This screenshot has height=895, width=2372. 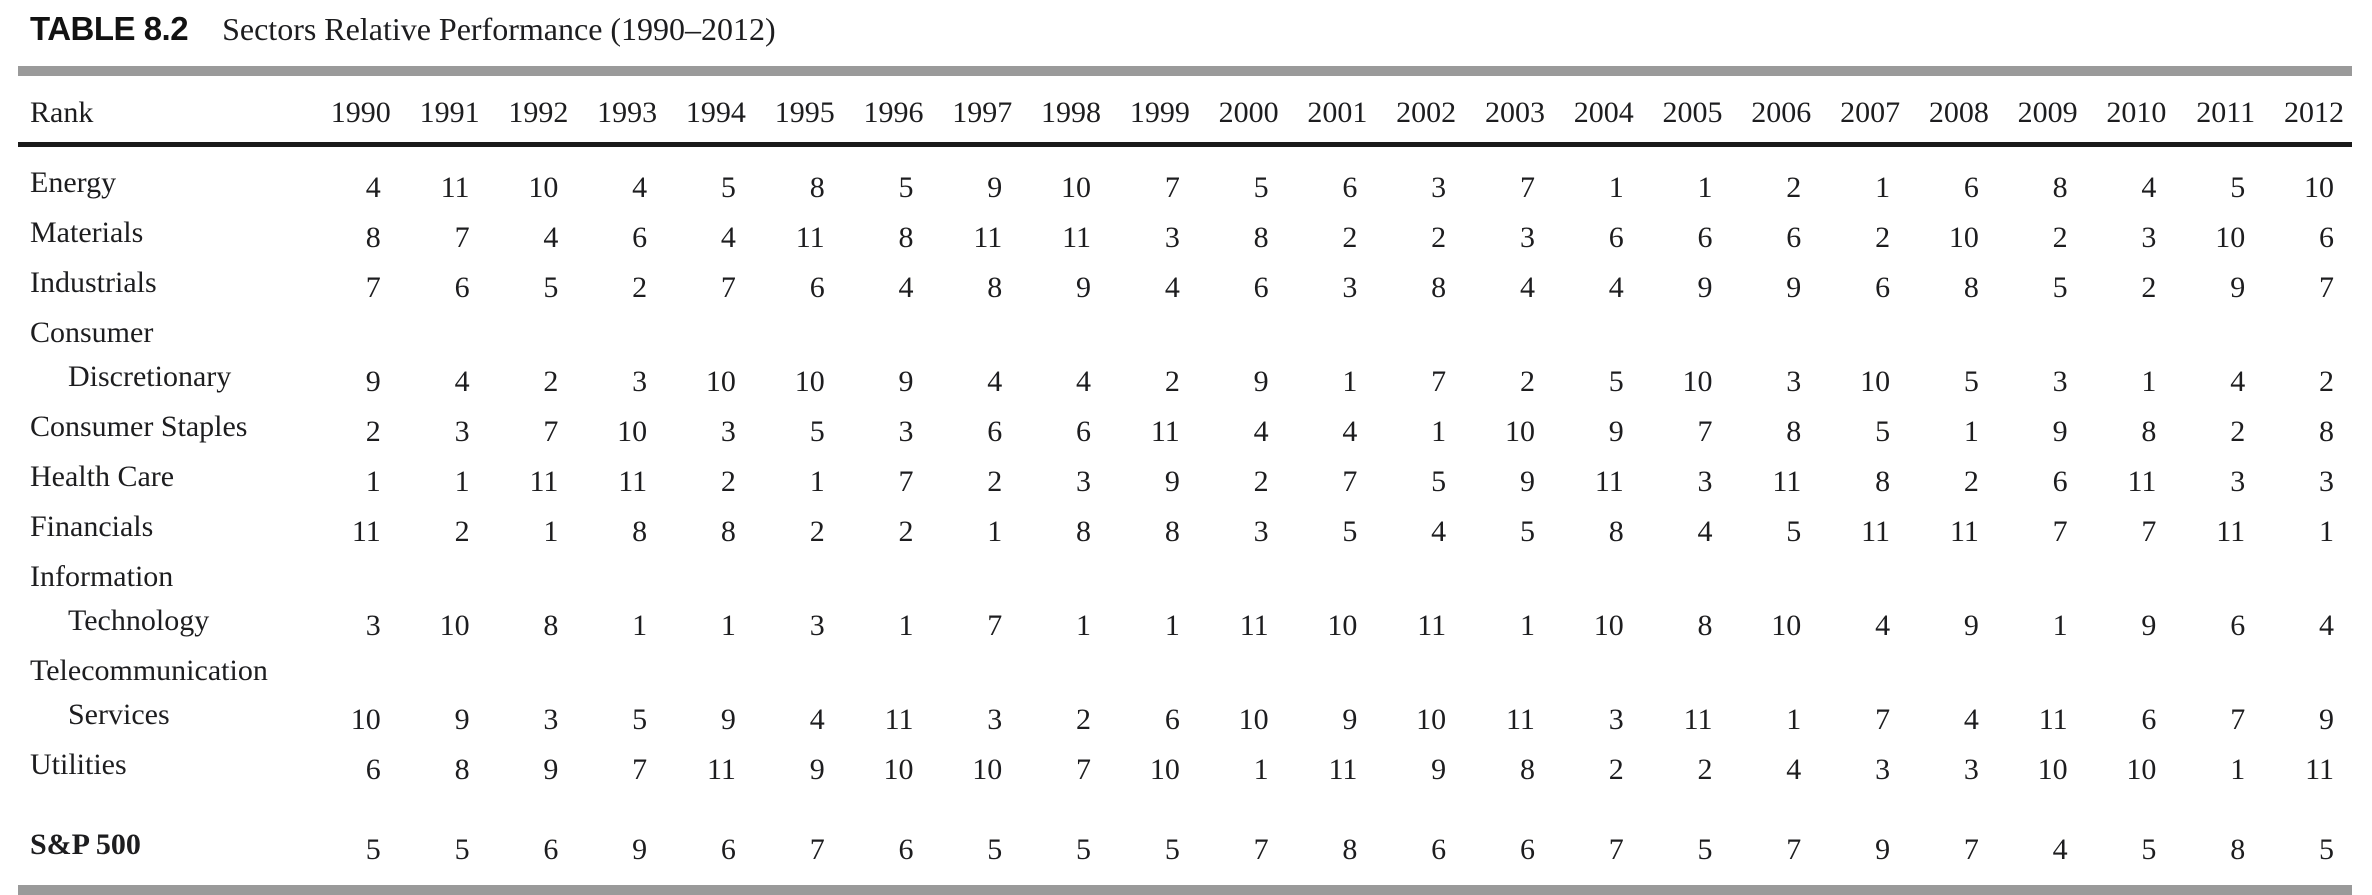 I want to click on row-label-line: Health Care, so click(x=102, y=476).